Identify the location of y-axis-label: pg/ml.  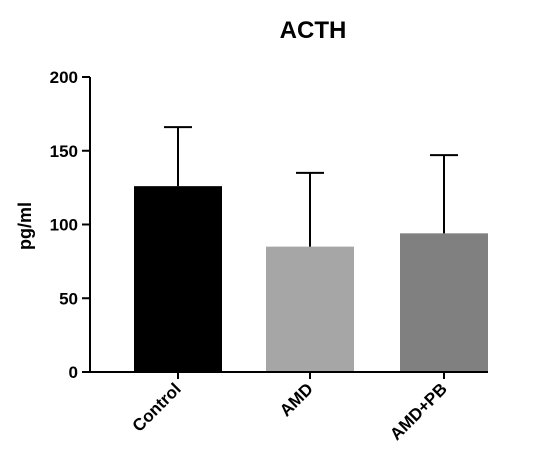
(25, 226).